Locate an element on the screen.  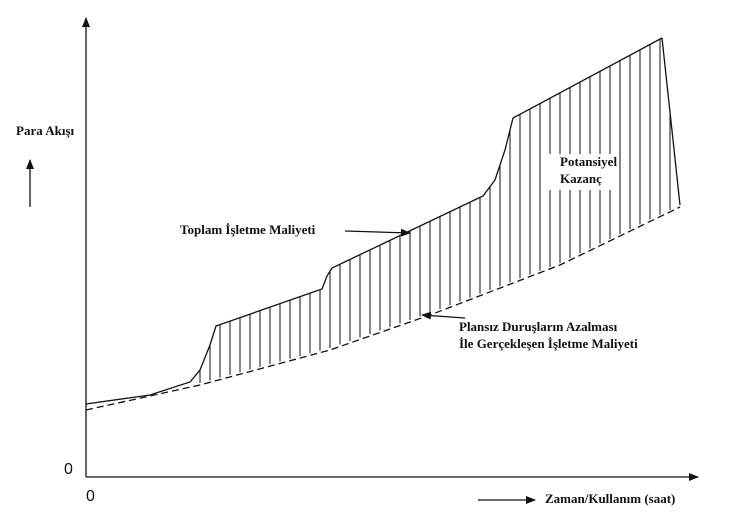
x-origin: 0 is located at coordinates (90, 496).